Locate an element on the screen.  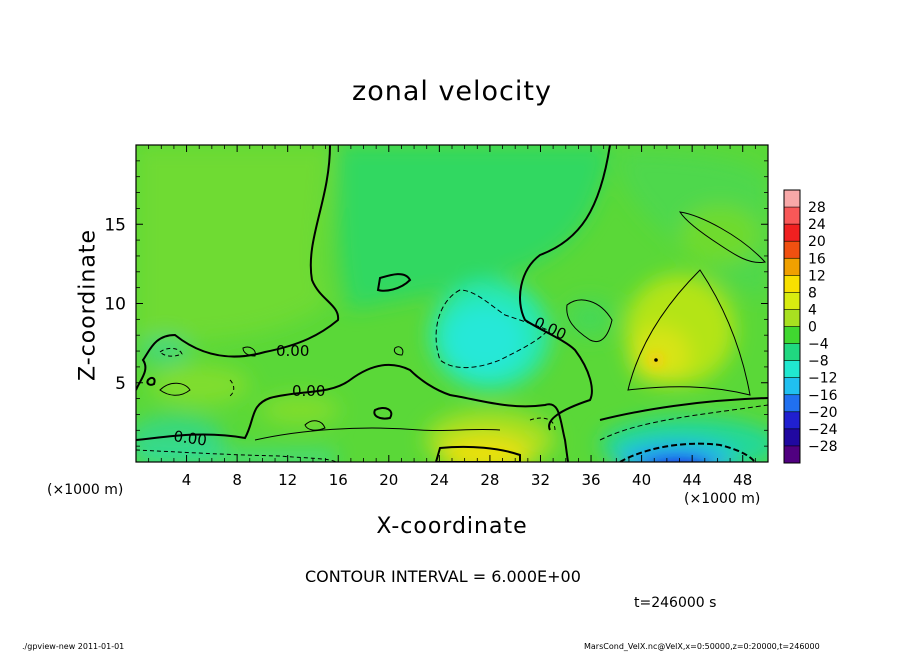
colorbar-label: 16 is located at coordinates (817, 259).